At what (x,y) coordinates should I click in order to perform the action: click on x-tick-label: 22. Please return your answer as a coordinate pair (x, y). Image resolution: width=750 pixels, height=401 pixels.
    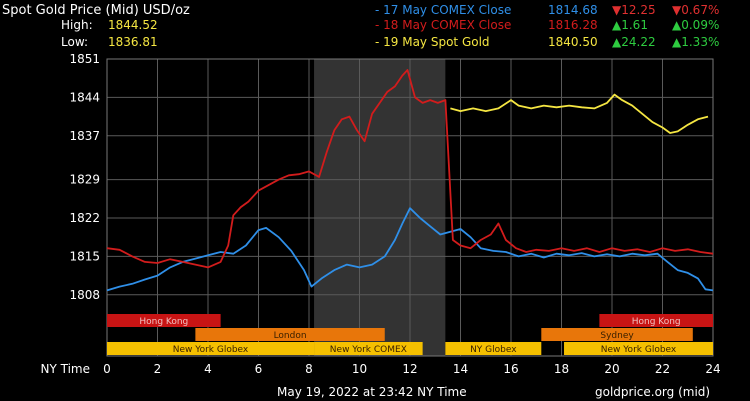
    Looking at the image, I should click on (662, 369).